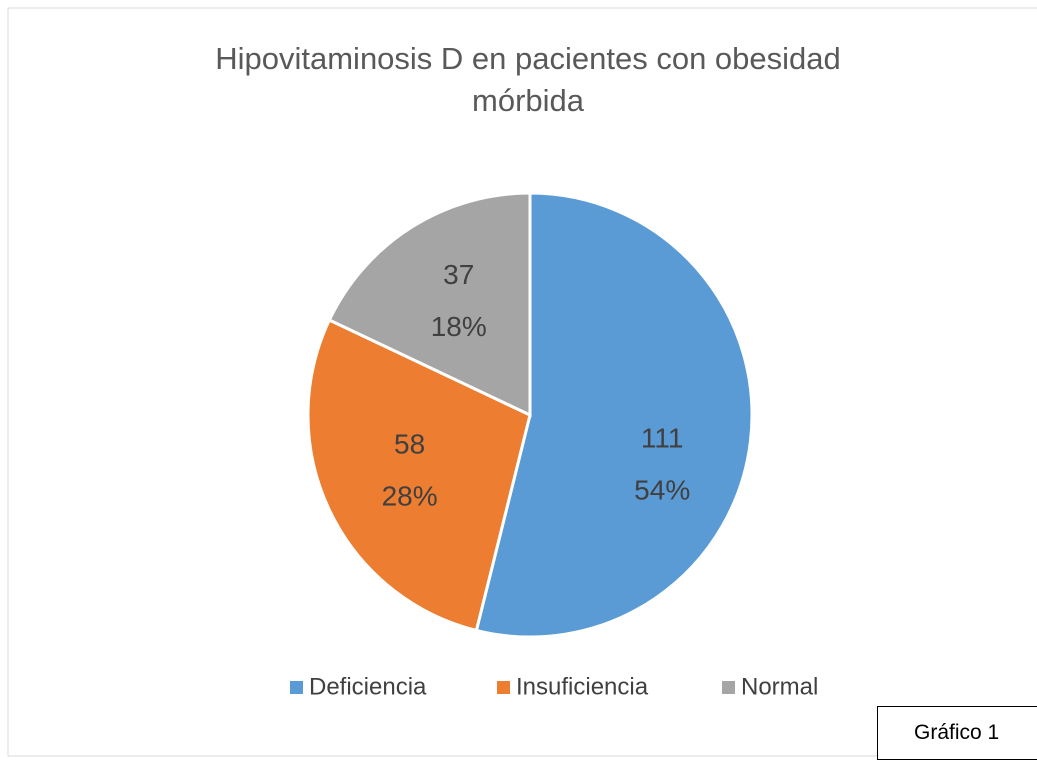 Image resolution: width=1037 pixels, height=764 pixels. Describe the element at coordinates (368, 686) in the screenshot. I see `legend-label: Deficiencia` at that location.